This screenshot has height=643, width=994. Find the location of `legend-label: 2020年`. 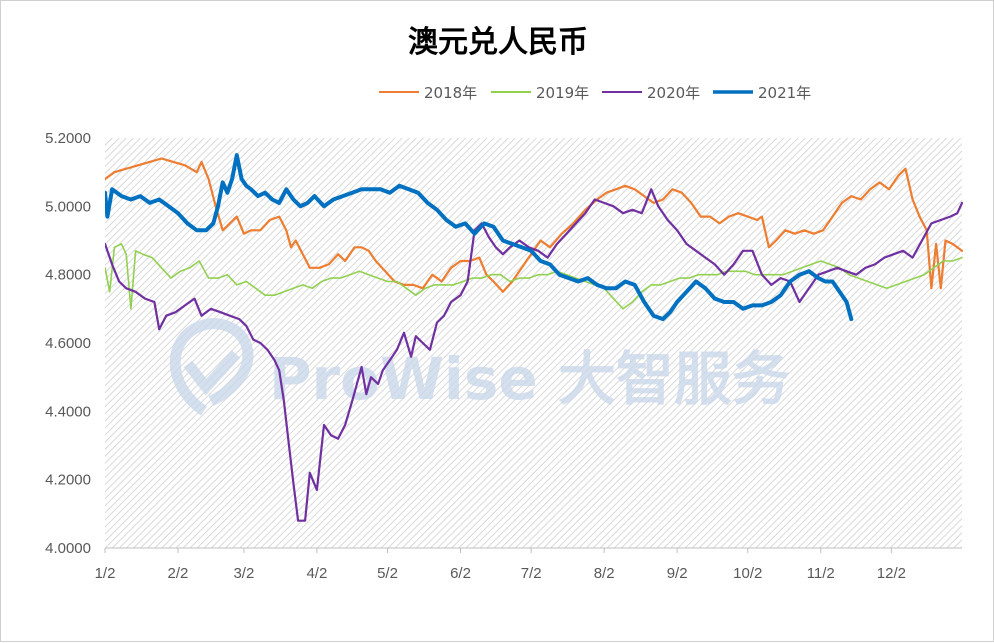

legend-label: 2020年 is located at coordinates (673, 93).